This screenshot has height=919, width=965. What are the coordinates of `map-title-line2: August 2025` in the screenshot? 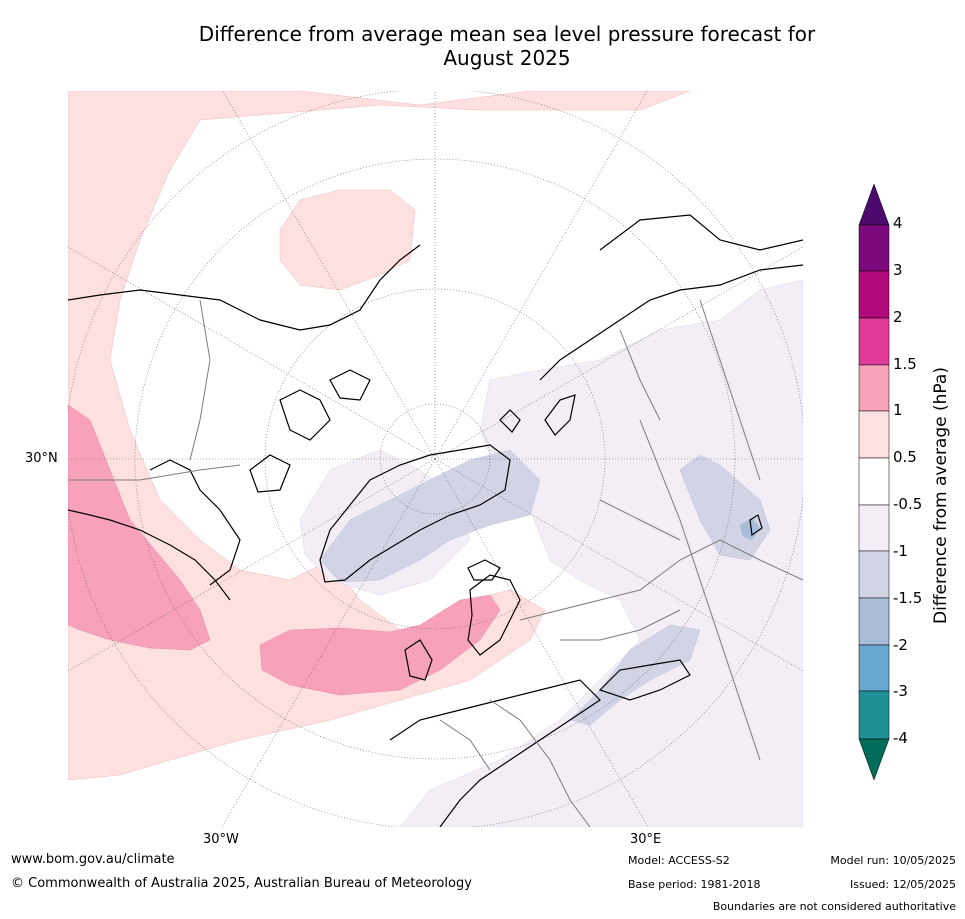 It's located at (507, 58).